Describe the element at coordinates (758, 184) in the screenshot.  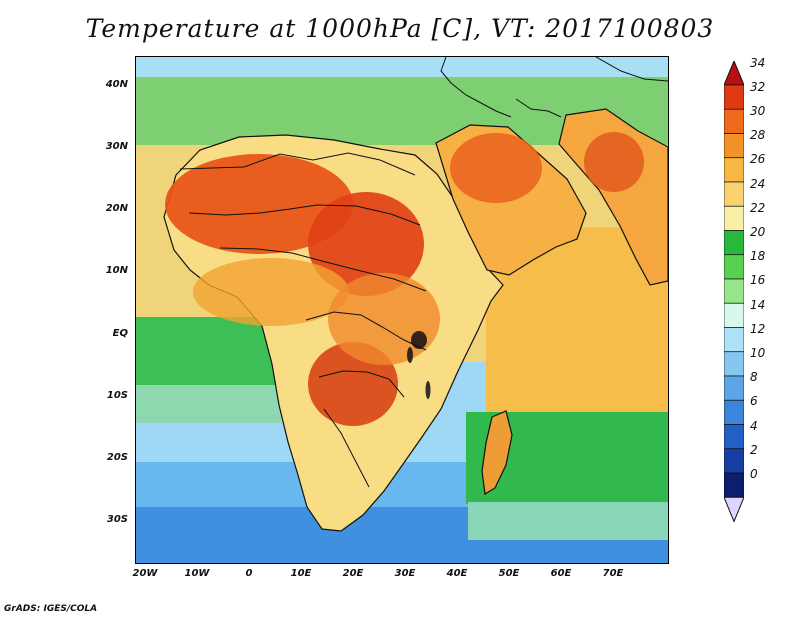
I see `colorbar-label-24: 24` at that location.